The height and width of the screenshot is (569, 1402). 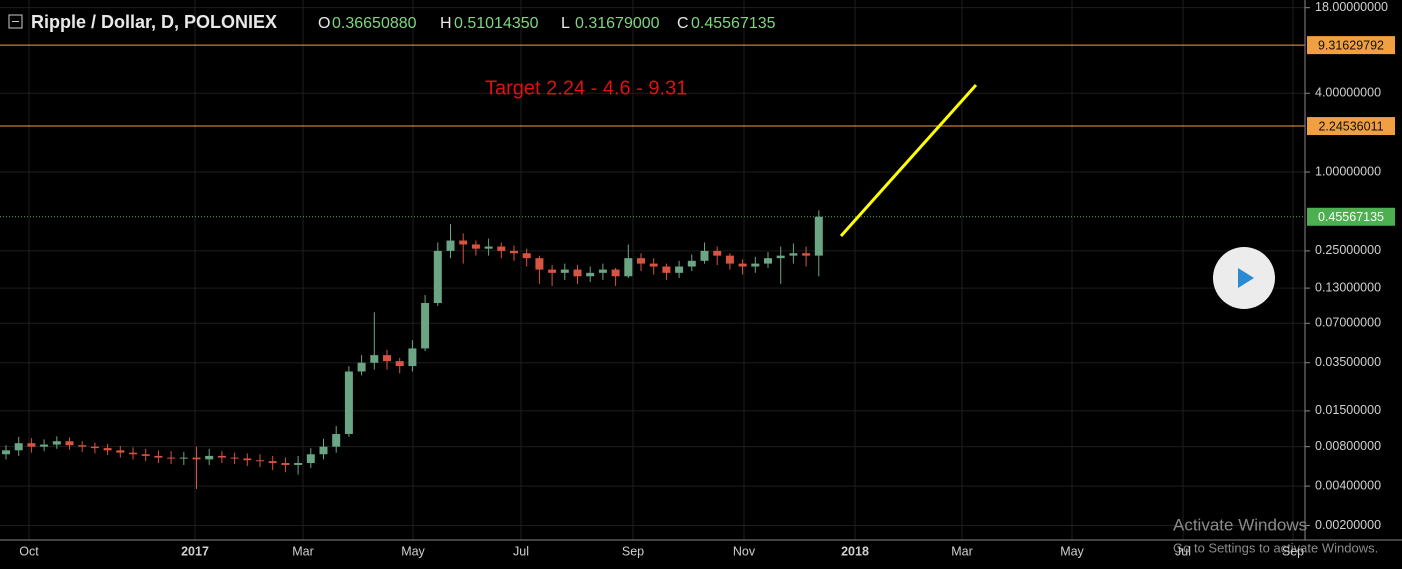 I want to click on y-tick-label: 0.13000000, so click(x=1348, y=287).